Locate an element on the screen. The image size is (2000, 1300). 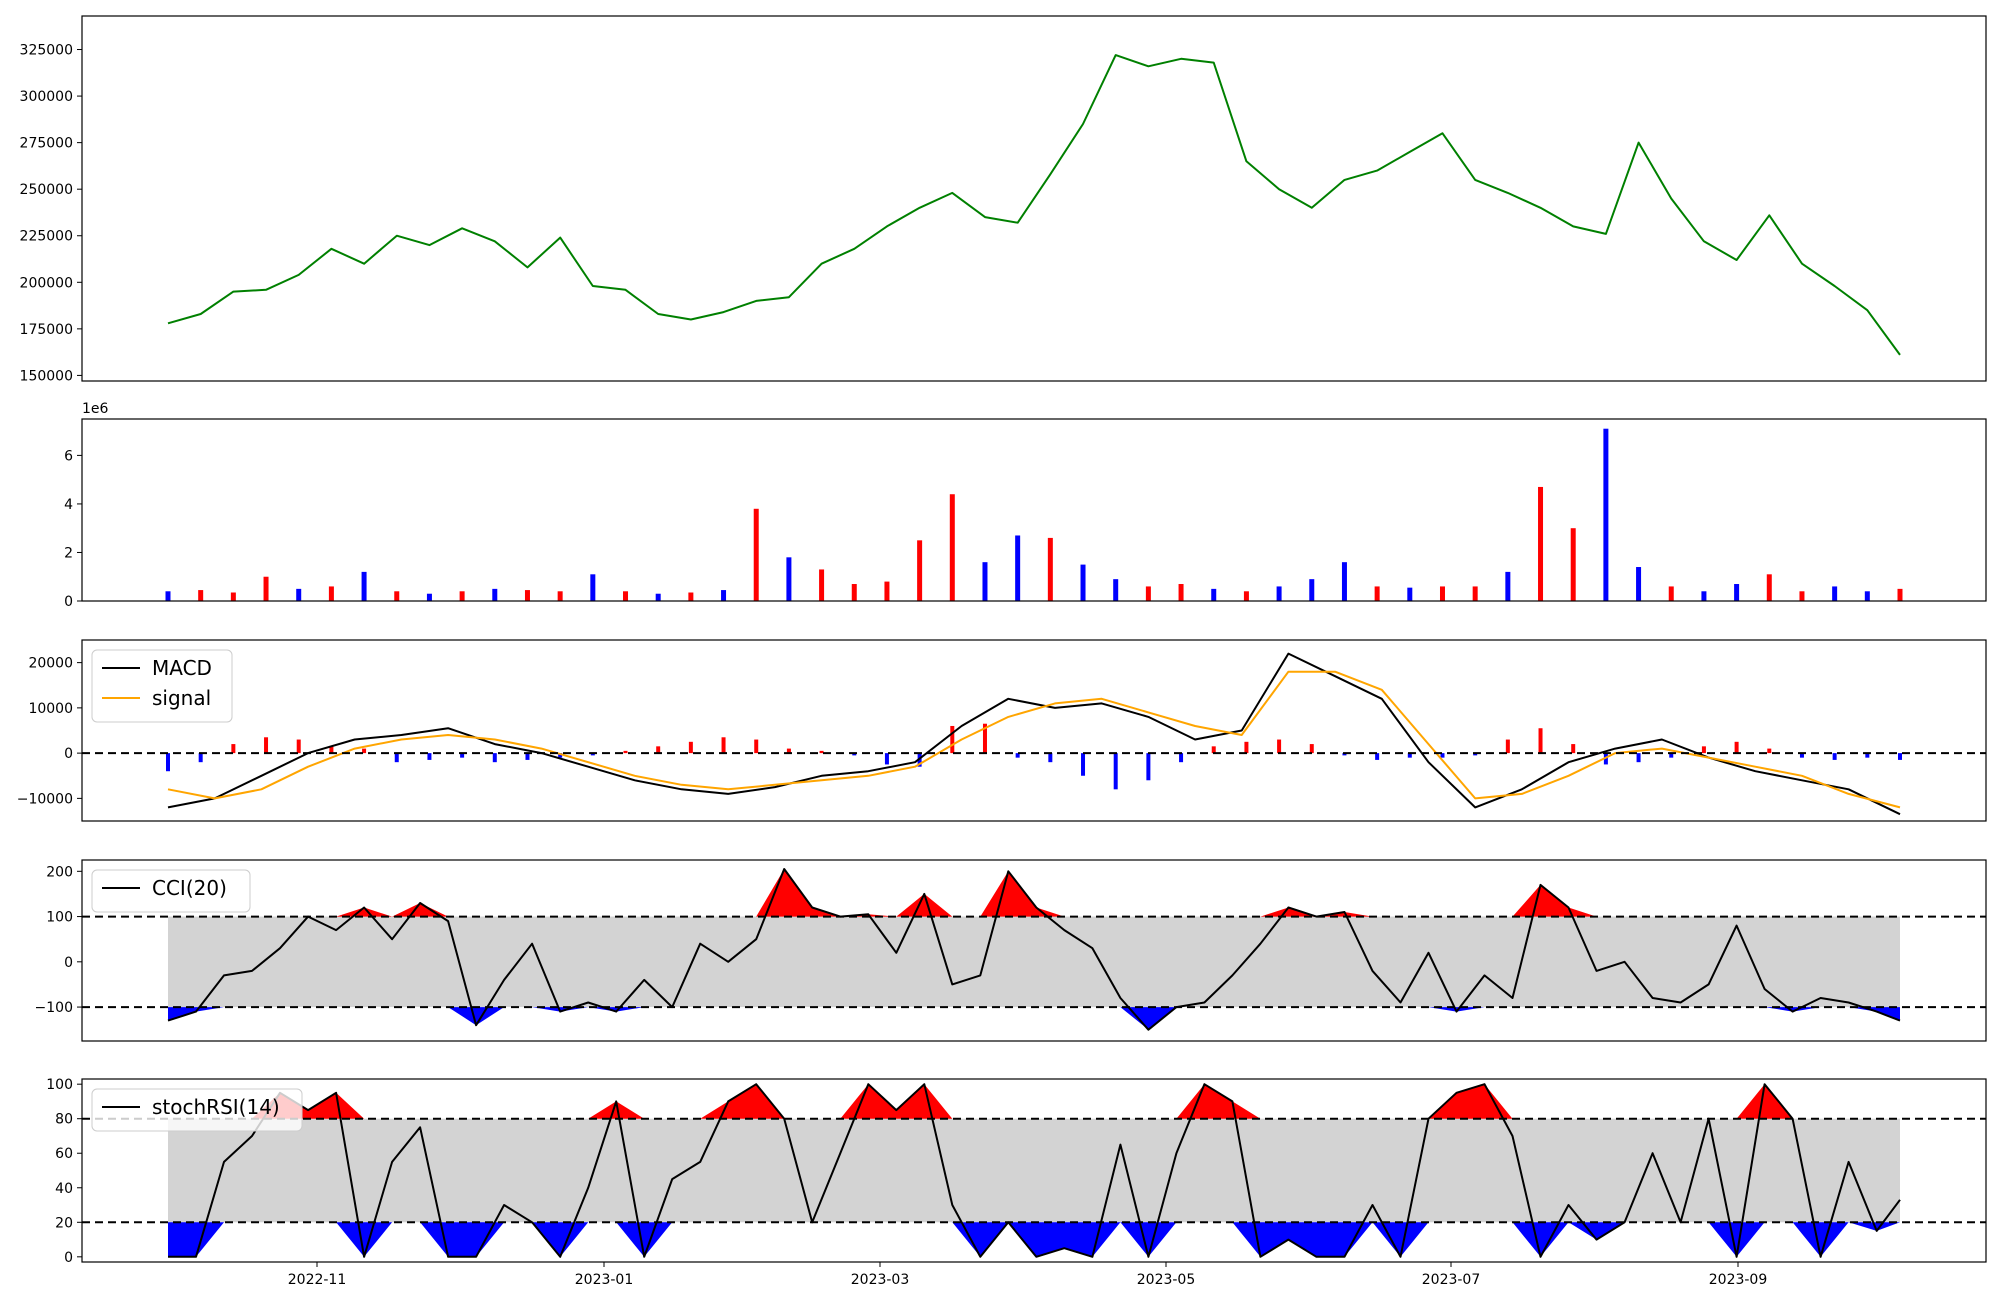
cci-legend: CCI(20) is located at coordinates (171, 891).